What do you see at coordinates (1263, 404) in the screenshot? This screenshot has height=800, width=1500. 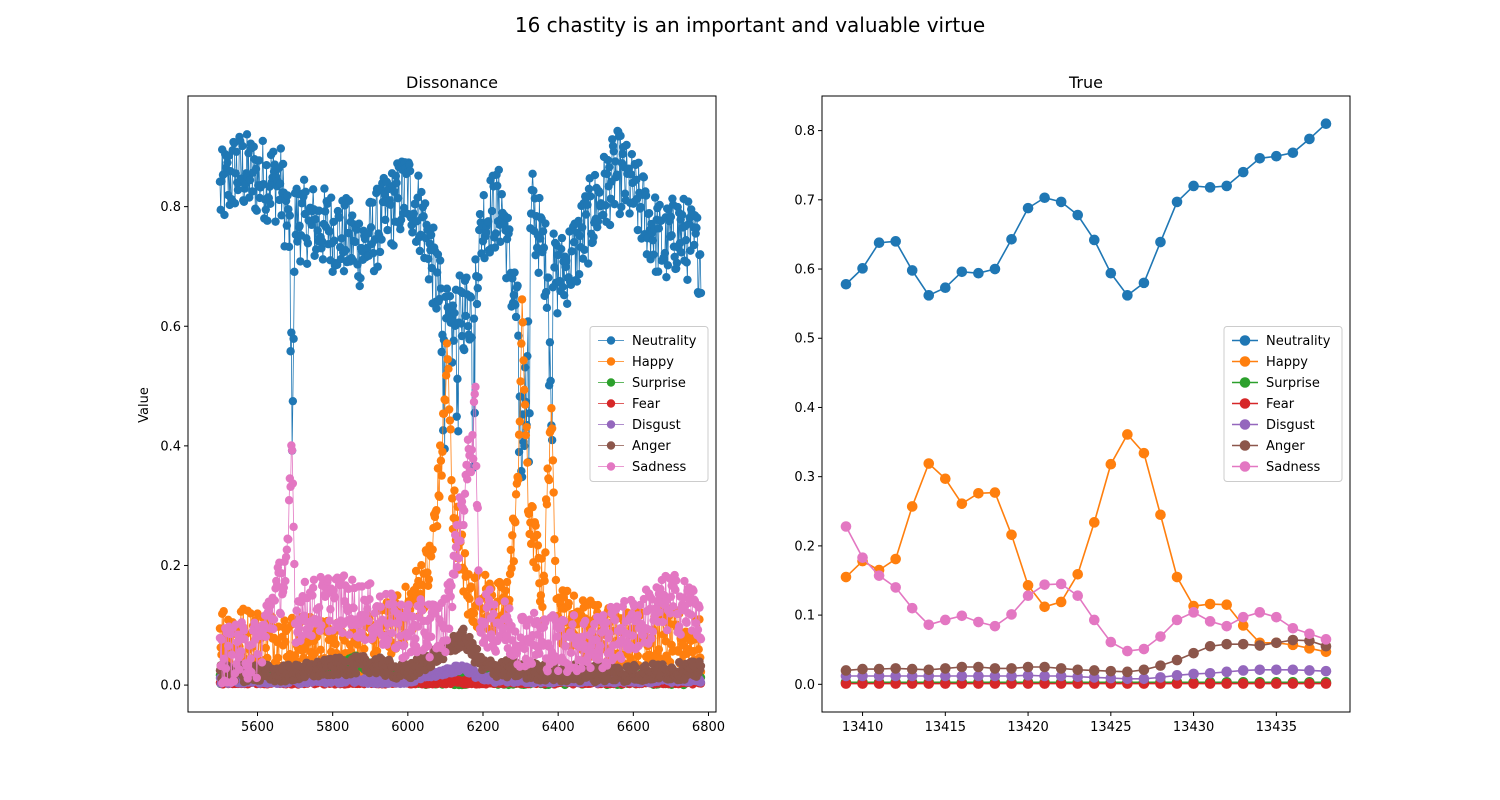 I see `legend-entry: Fear` at bounding box center [1263, 404].